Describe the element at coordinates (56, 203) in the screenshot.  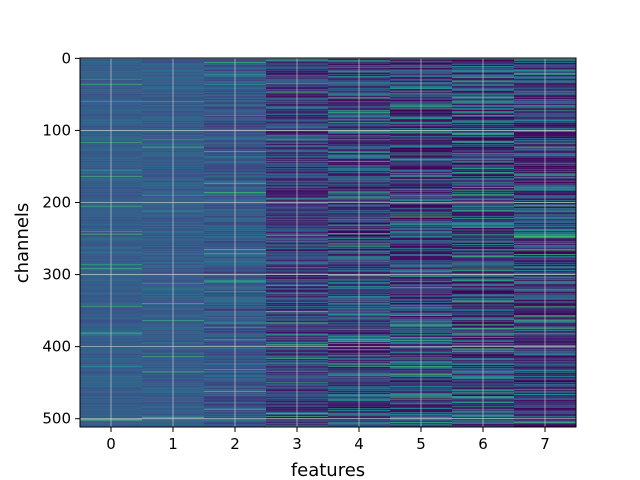
I see `y-tick-label: 200` at that location.